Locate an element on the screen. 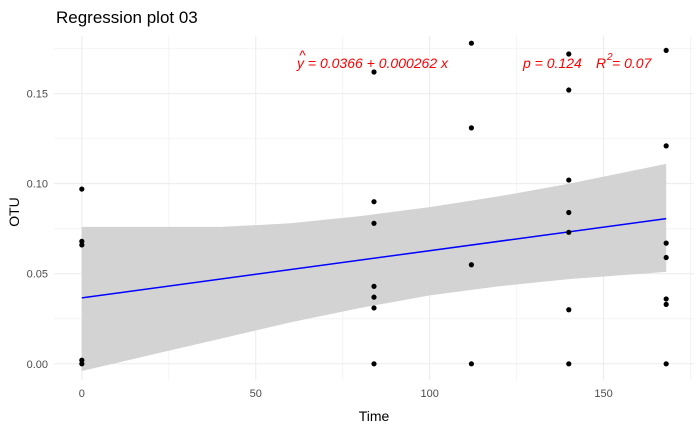  y-axis-label: OTU is located at coordinates (14, 212).